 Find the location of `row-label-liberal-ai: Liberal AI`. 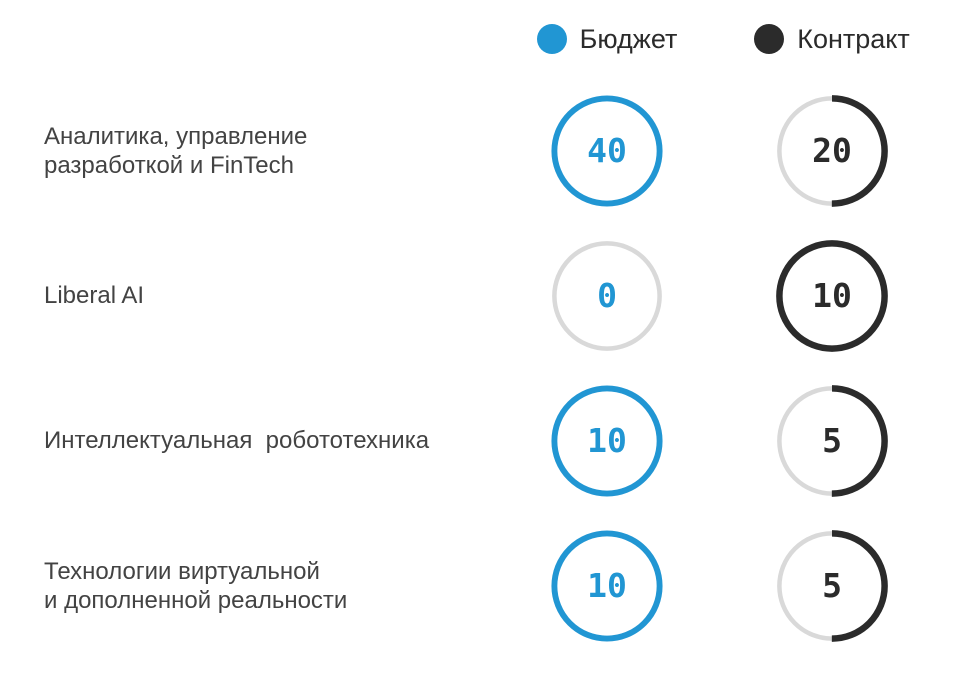

row-label-liberal-ai: Liberal AI is located at coordinates (256, 295).